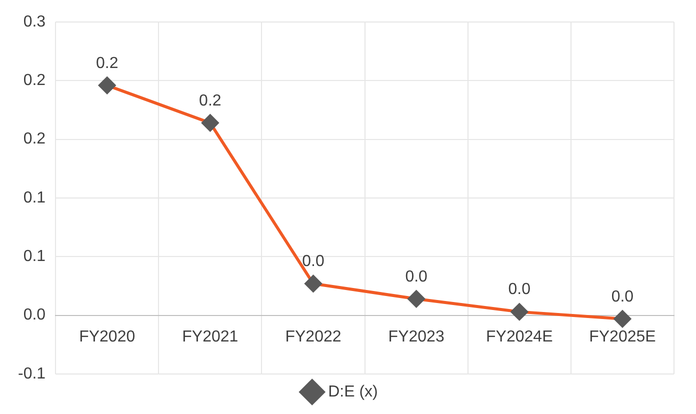 The image size is (696, 414). Describe the element at coordinates (210, 337) in the screenshot. I see `x-tick-label: FY2021` at that location.